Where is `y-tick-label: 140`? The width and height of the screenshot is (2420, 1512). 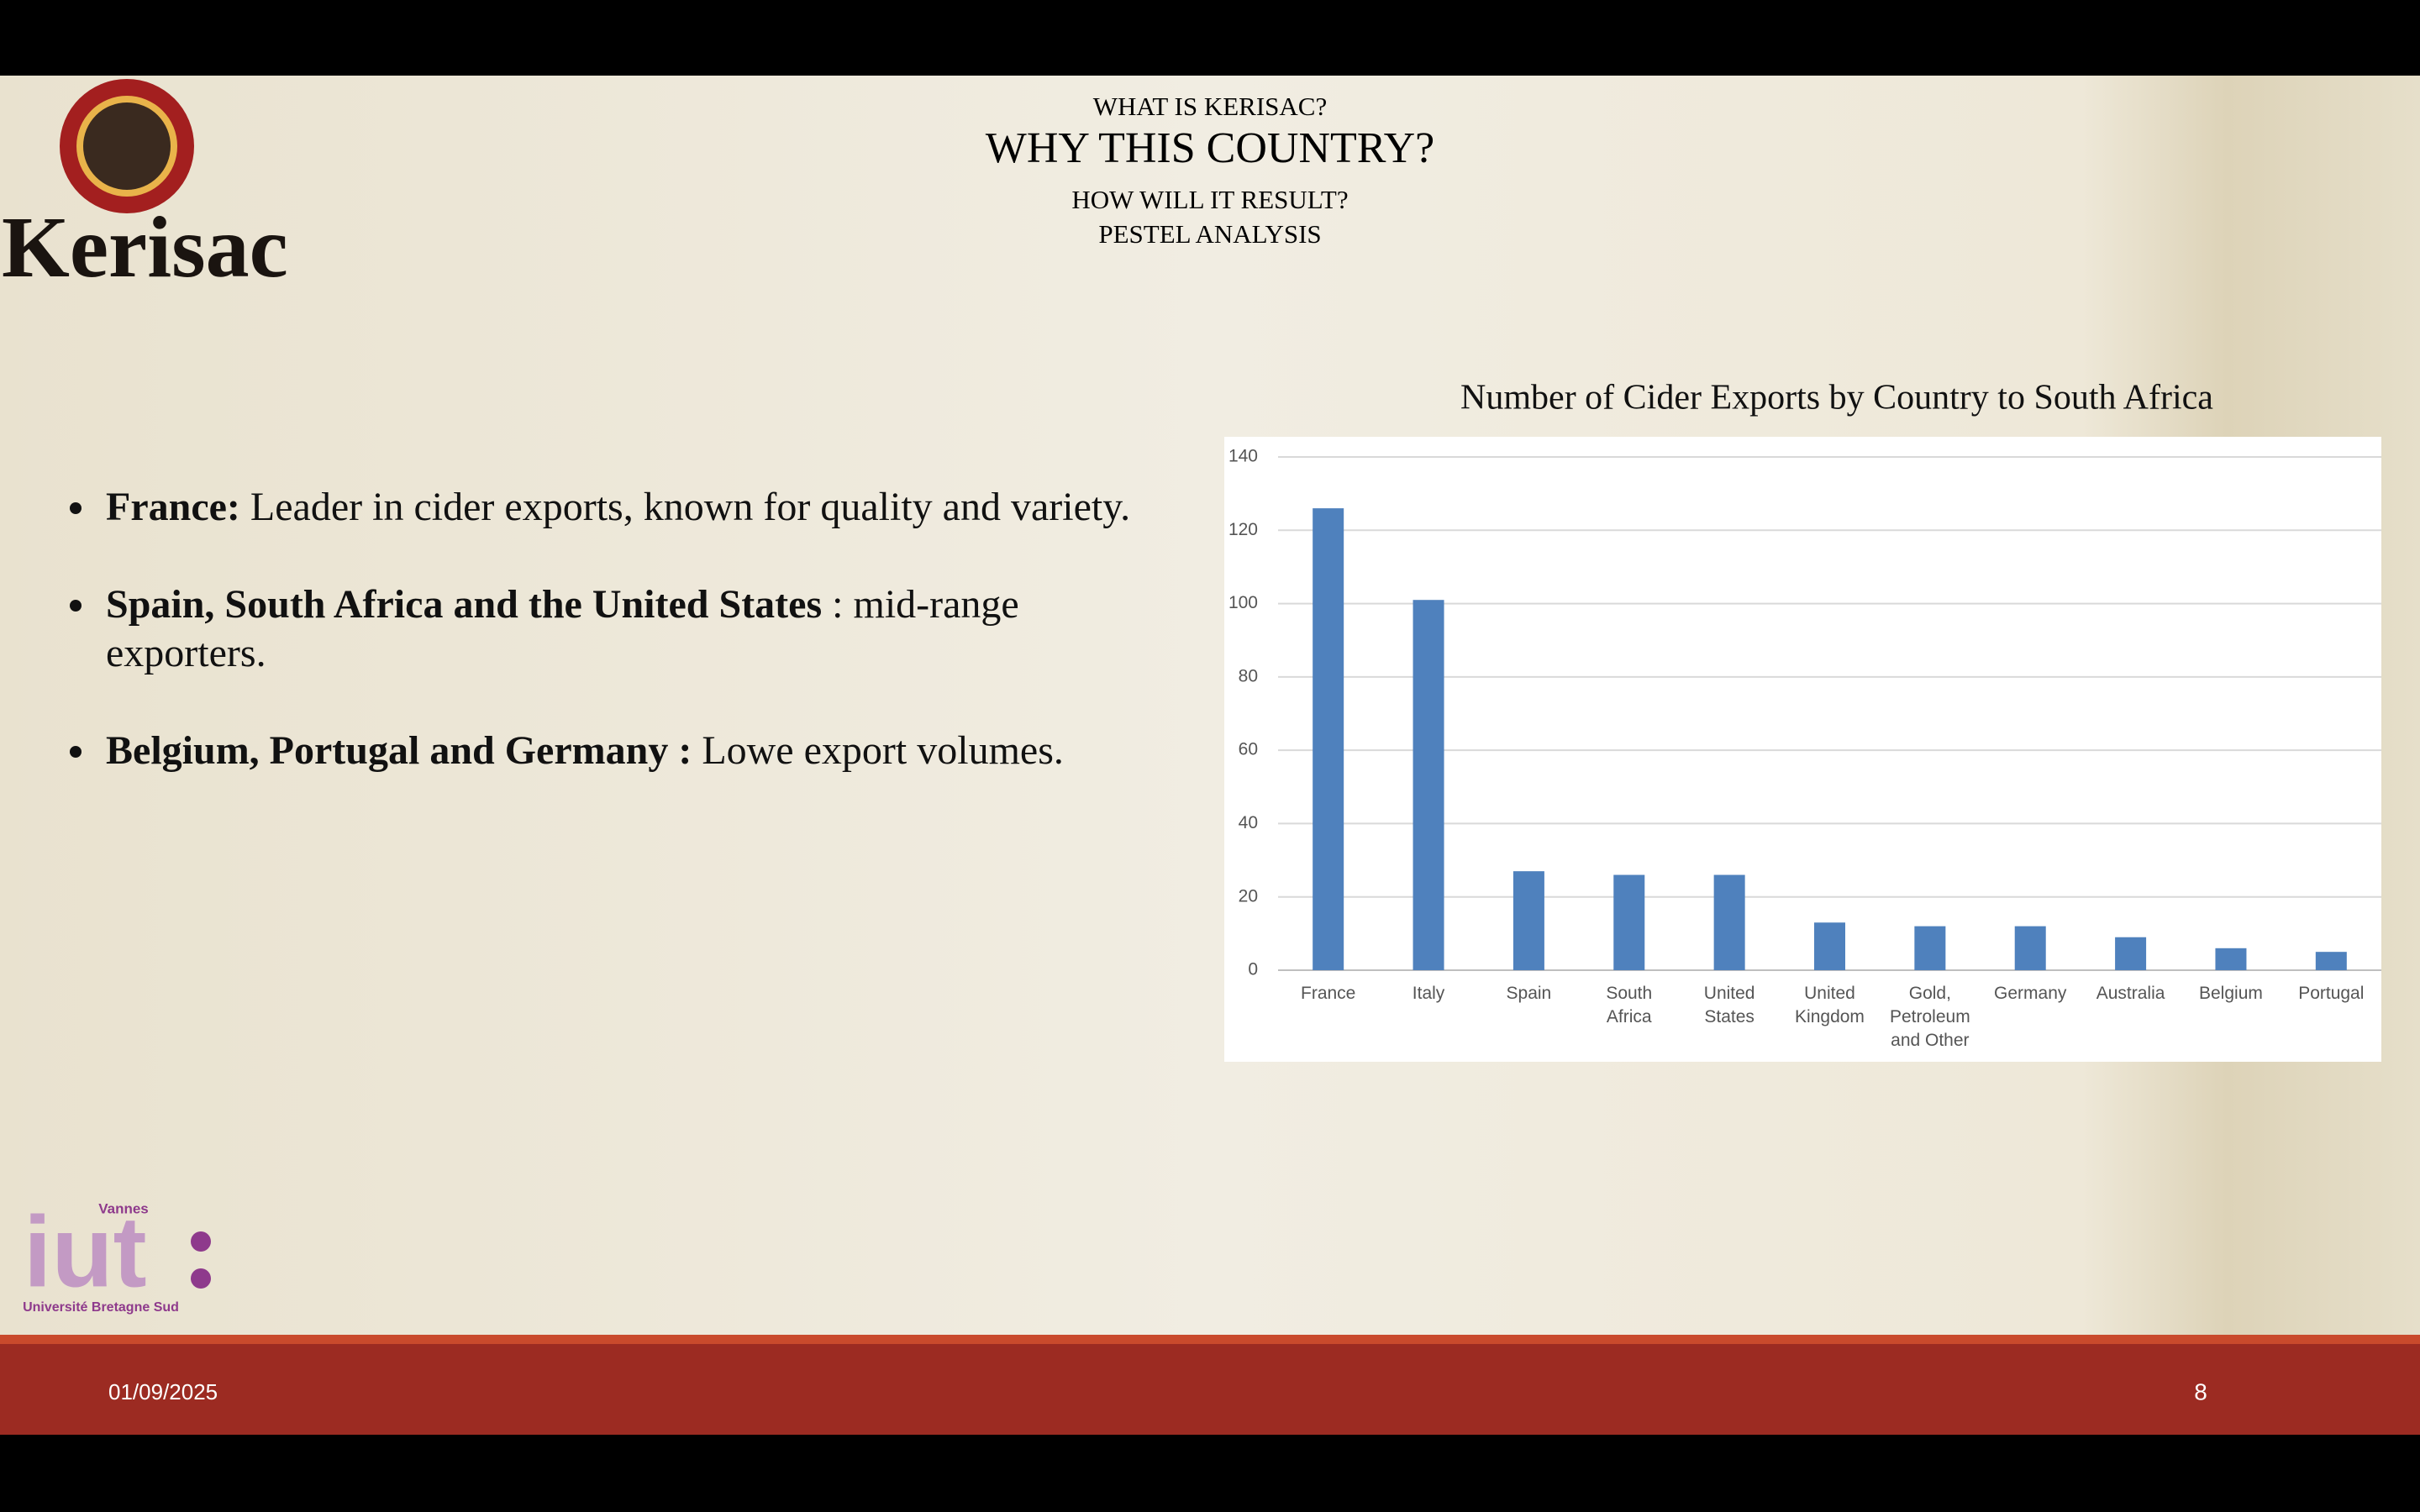
y-tick-label: 140 is located at coordinates (1243, 456).